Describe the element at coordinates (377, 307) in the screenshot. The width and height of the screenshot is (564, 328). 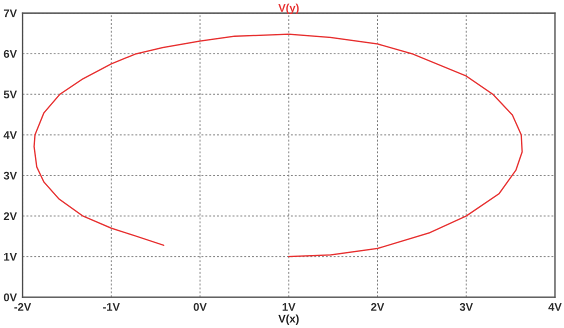
I see `x-tick-label: 2V` at that location.